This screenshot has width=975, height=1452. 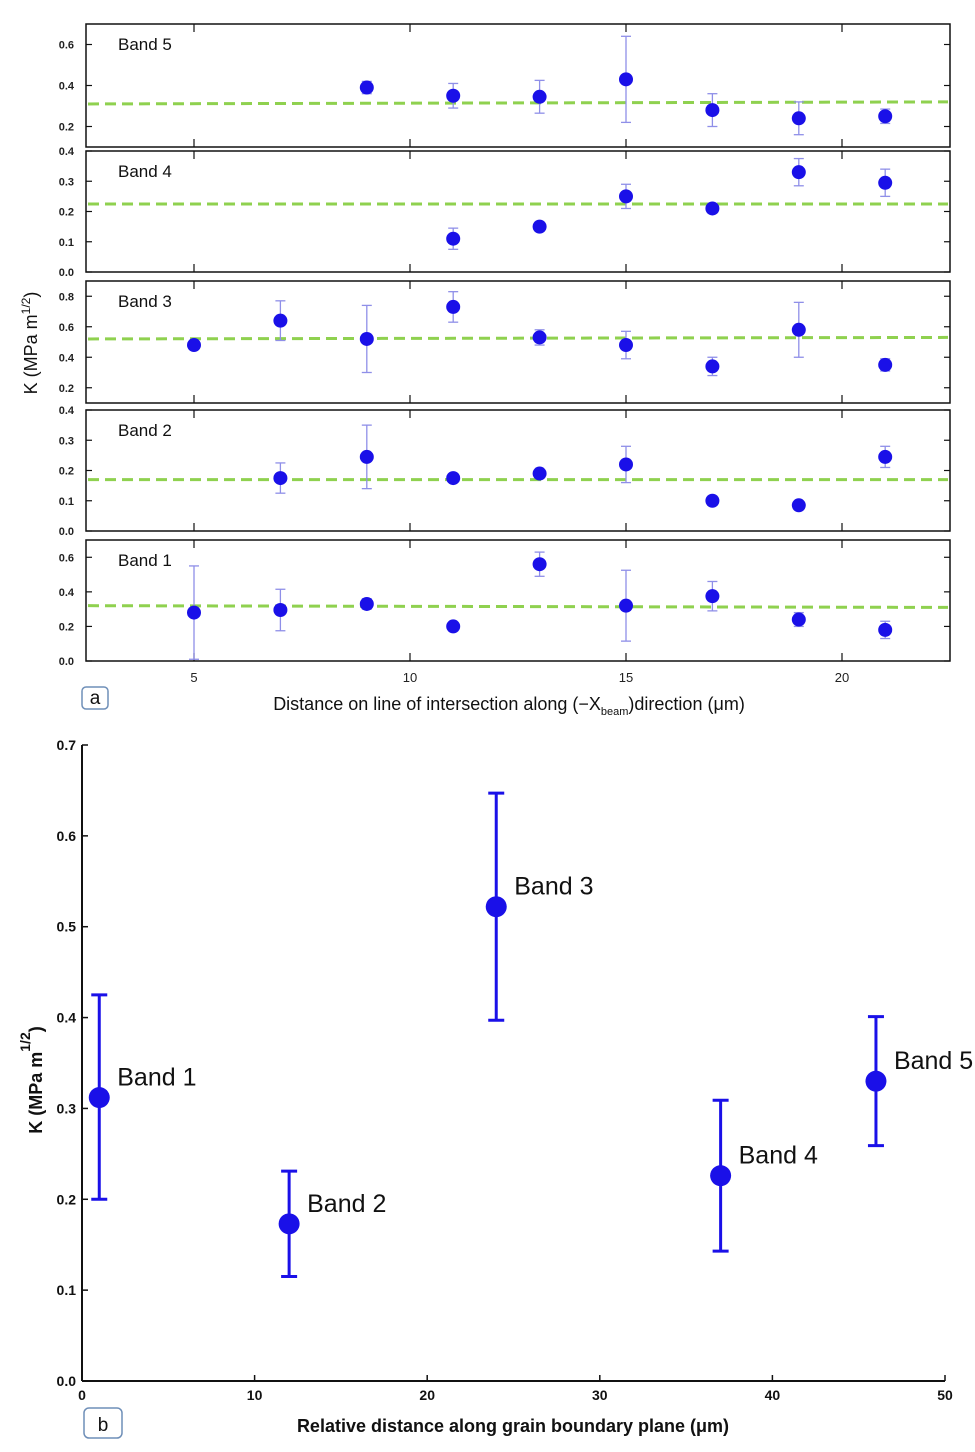 What do you see at coordinates (933, 1061) in the screenshot?
I see `data-label: Band 5` at bounding box center [933, 1061].